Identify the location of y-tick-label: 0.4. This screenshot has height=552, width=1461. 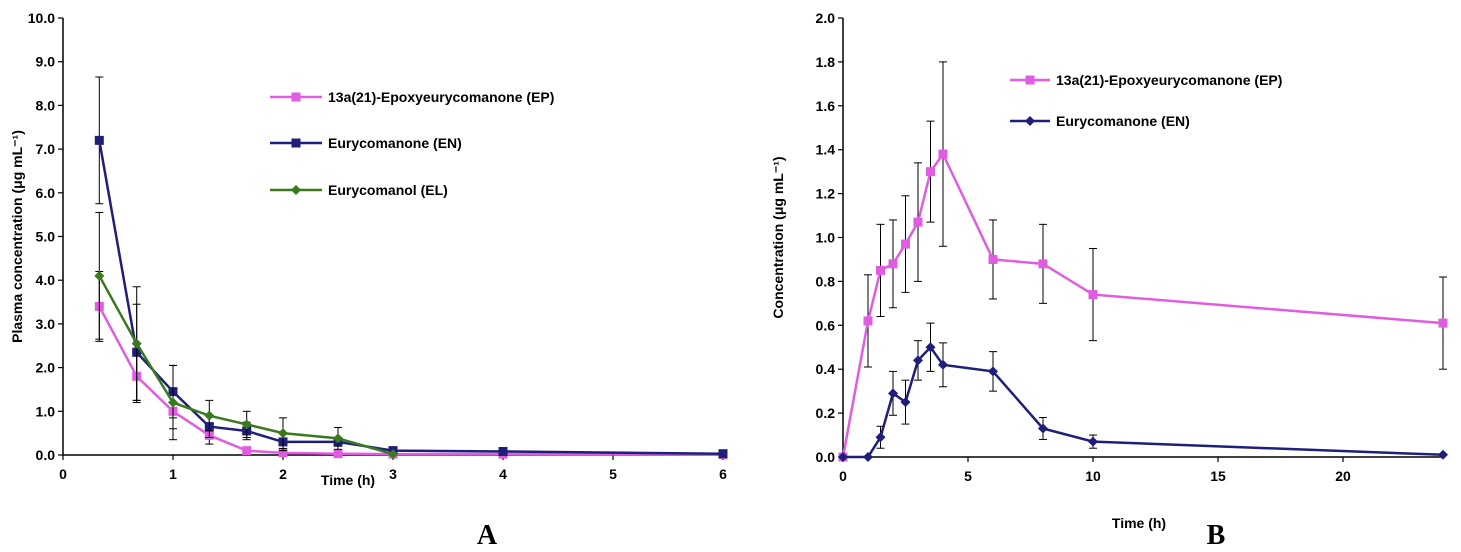
(826, 369).